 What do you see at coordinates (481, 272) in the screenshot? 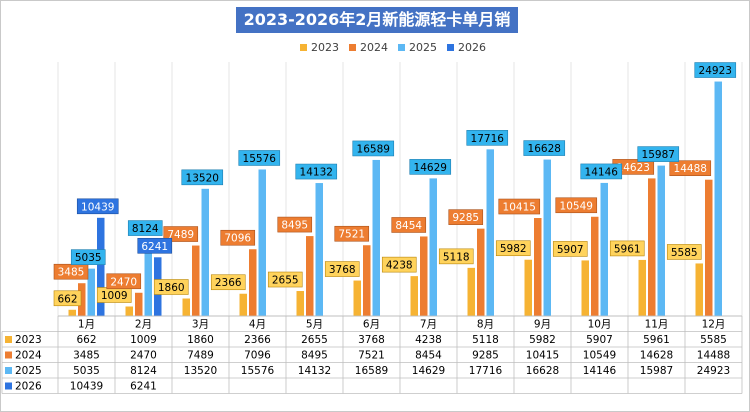
I see `bar-2024-8月` at bounding box center [481, 272].